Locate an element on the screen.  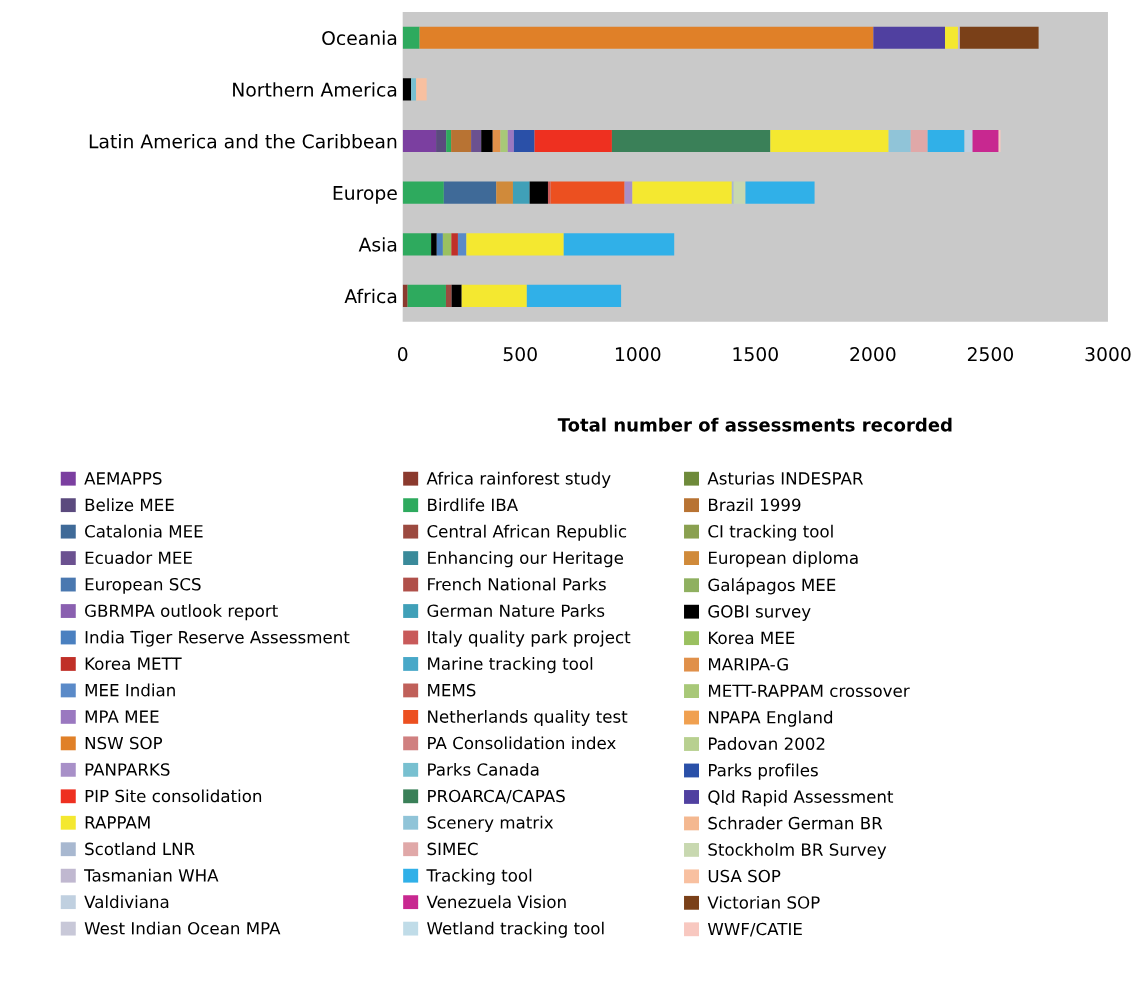
y-tick-label: Asia is located at coordinates (377, 244).